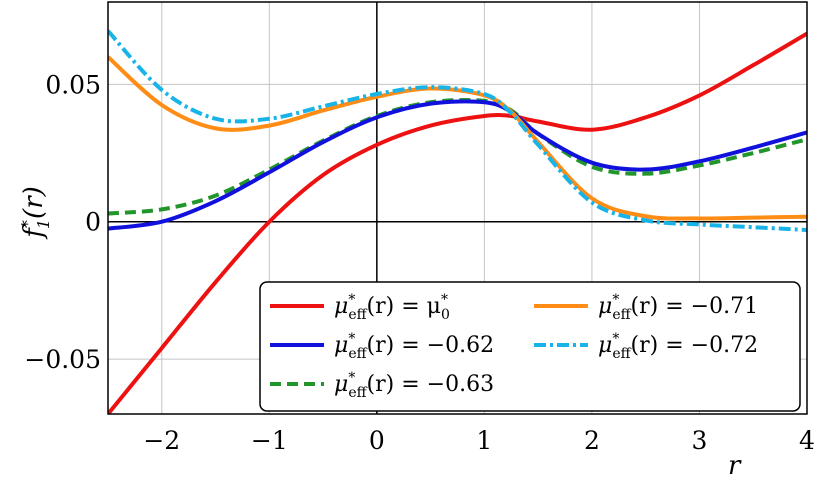 The width and height of the screenshot is (830, 484). Describe the element at coordinates (484, 440) in the screenshot. I see `x-tick-label-3: 1` at that location.